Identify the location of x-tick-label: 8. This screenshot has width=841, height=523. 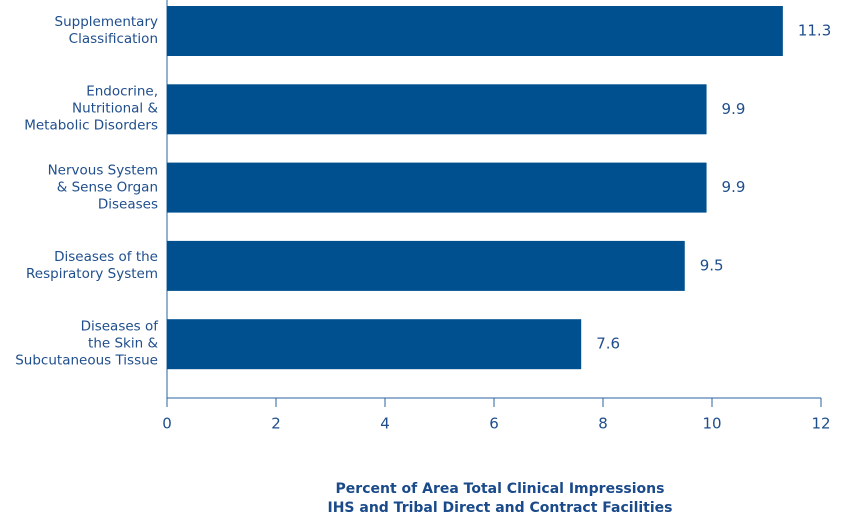
(603, 424).